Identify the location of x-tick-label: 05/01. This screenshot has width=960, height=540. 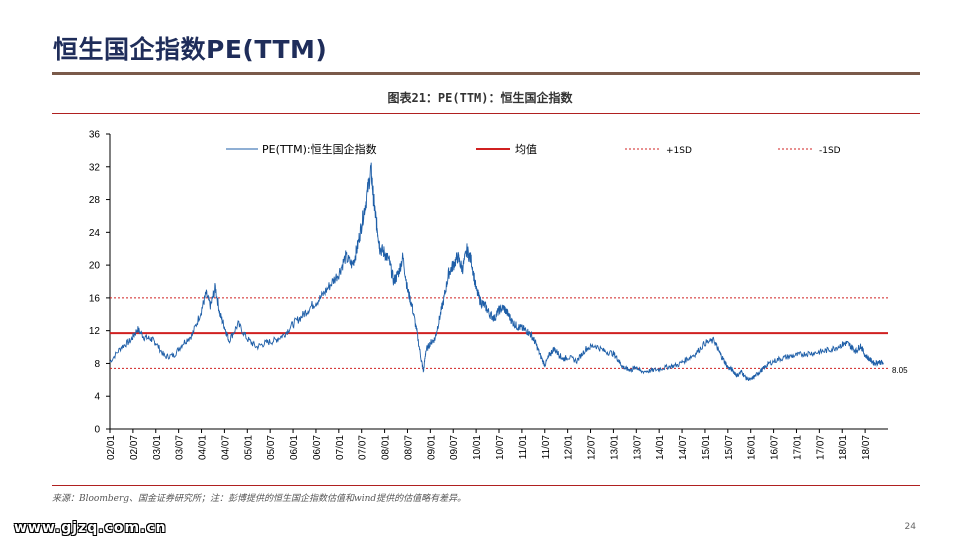
(248, 447).